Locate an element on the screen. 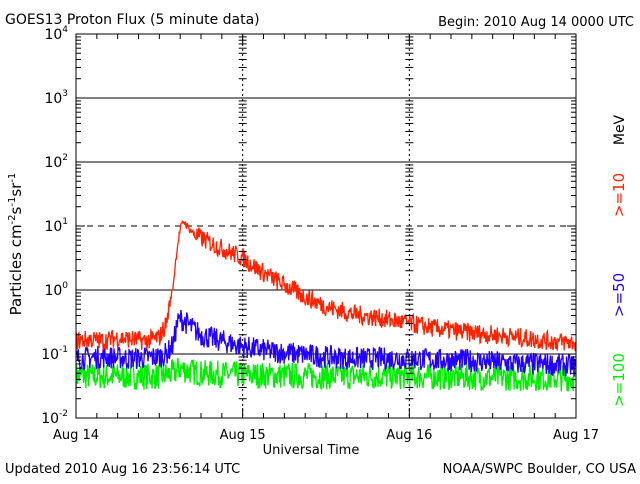 The image size is (640, 484). x-tick-label: Aug 17 is located at coordinates (576, 435).